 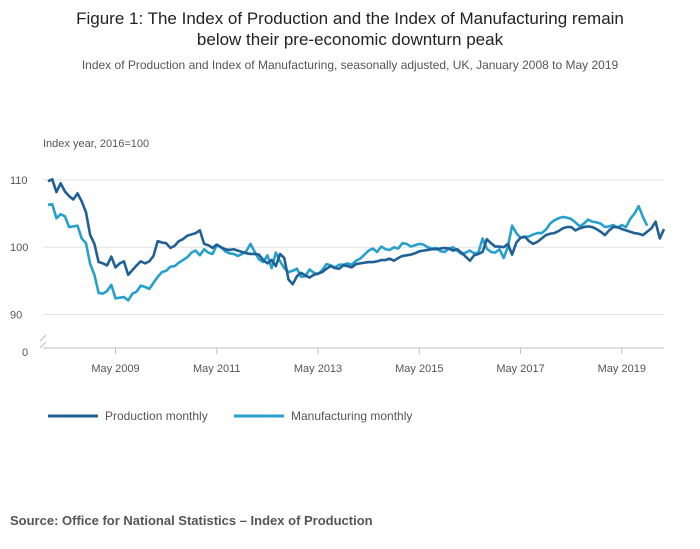 What do you see at coordinates (16, 316) in the screenshot?
I see `y-tick-label: 90` at bounding box center [16, 316].